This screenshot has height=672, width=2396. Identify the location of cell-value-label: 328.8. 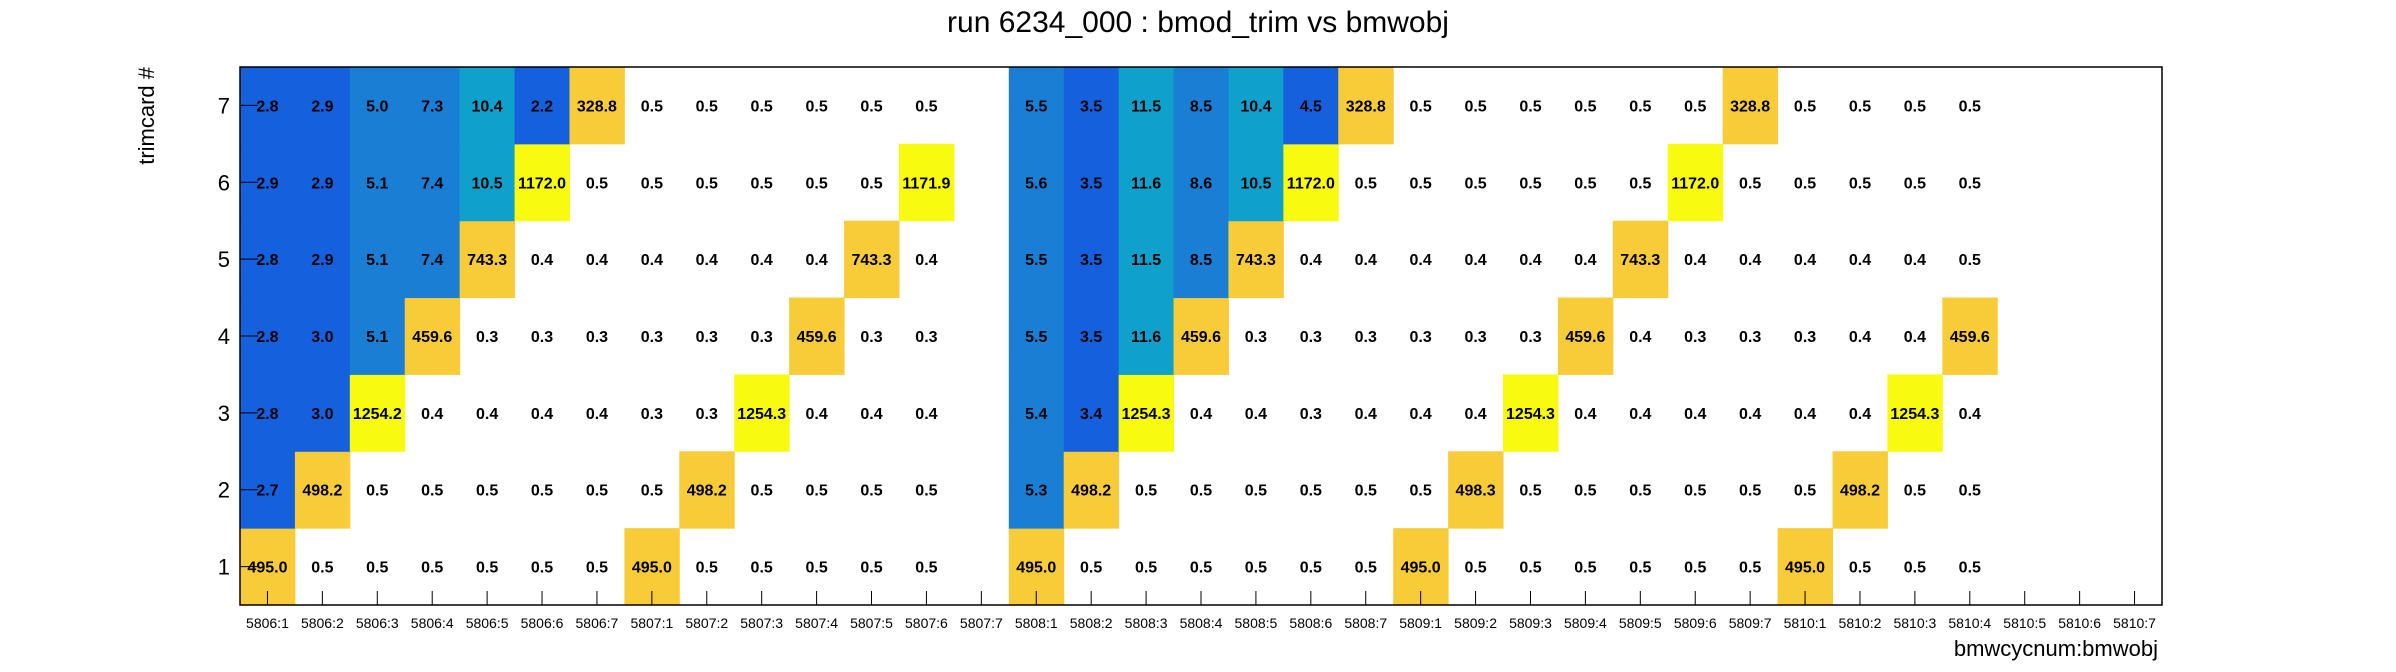
(1366, 106).